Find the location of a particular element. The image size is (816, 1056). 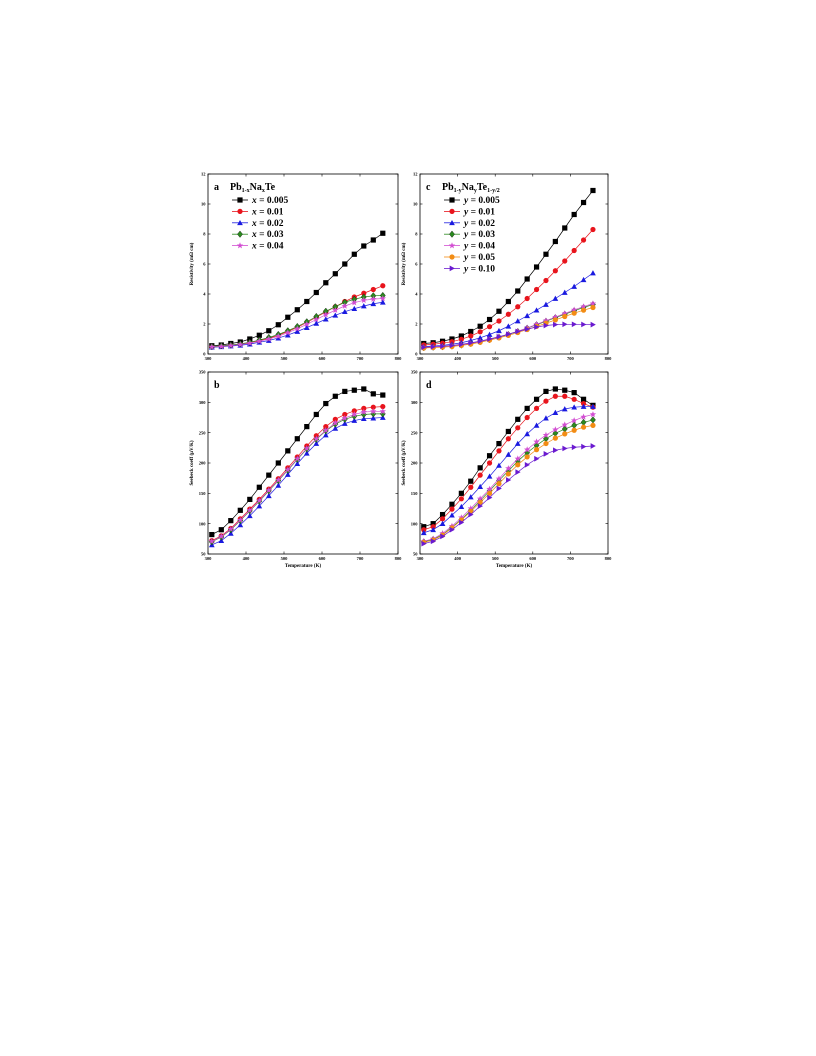

plot-frame is located at coordinates (303, 264).